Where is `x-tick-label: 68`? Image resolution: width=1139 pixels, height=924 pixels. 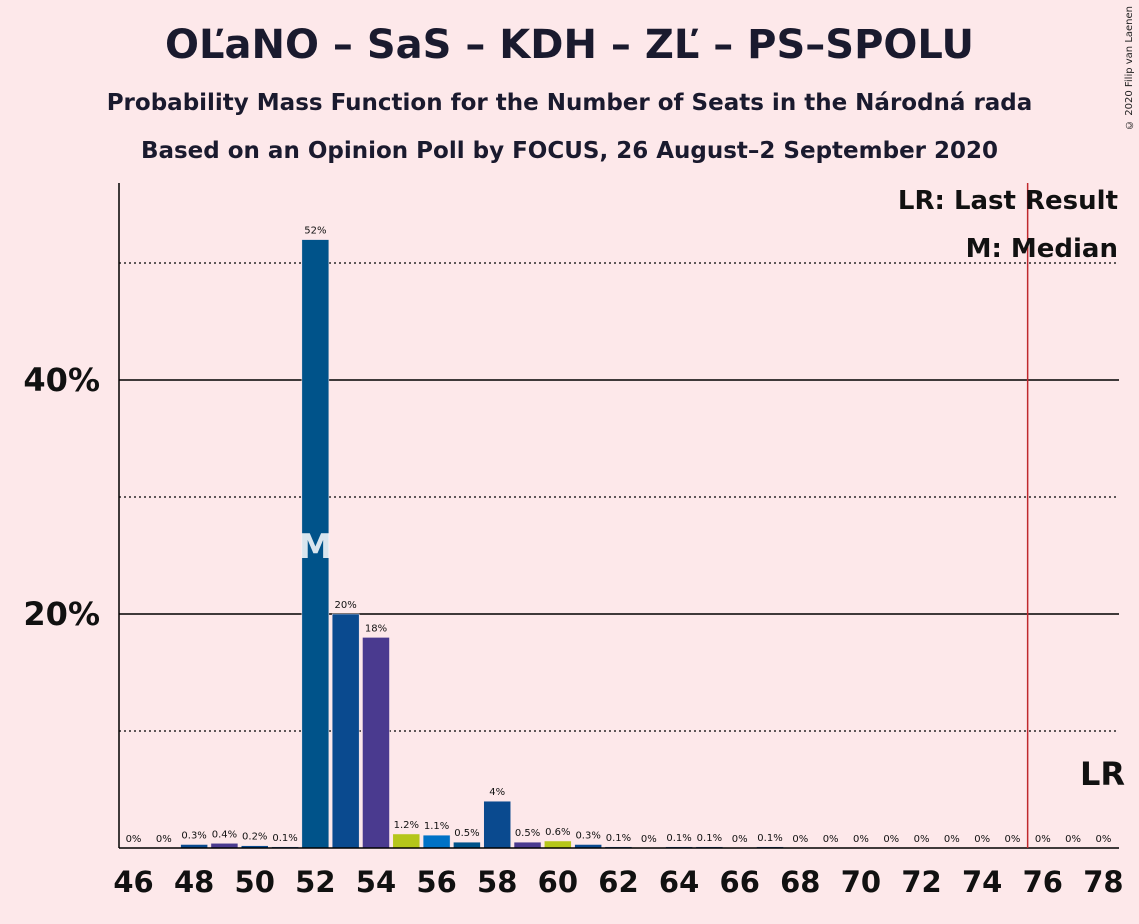
x-tick-label: 68 is located at coordinates (800, 882).